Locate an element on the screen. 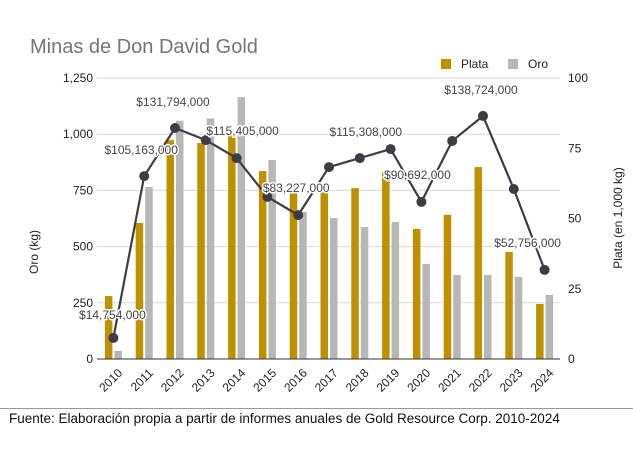 This screenshot has height=456, width=633. revenue-point-2021 is located at coordinates (452, 140).